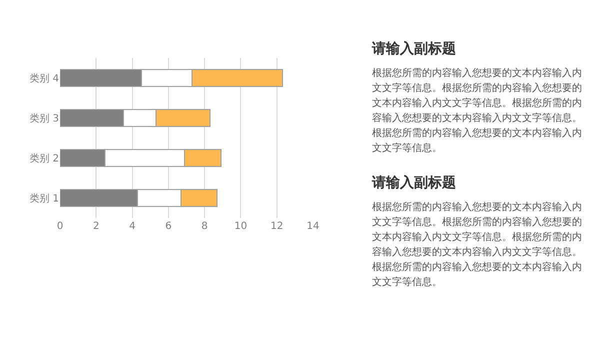  Describe the element at coordinates (204, 226) in the screenshot. I see `x-tick-label: 8` at that location.